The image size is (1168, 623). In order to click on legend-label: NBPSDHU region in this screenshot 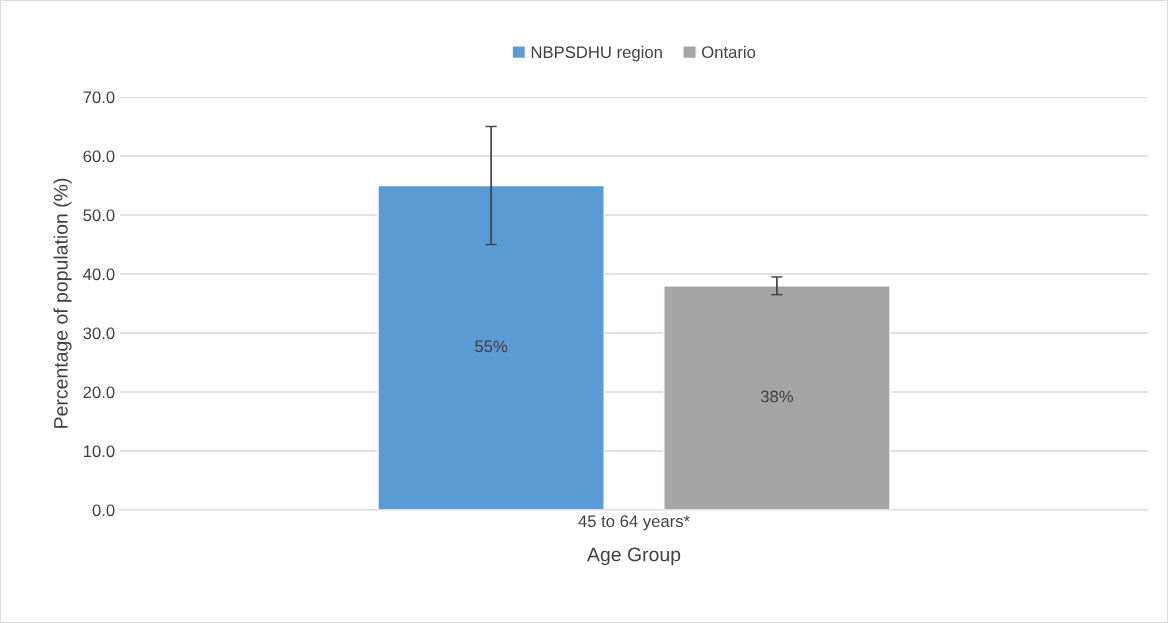, I will do `click(596, 53)`.